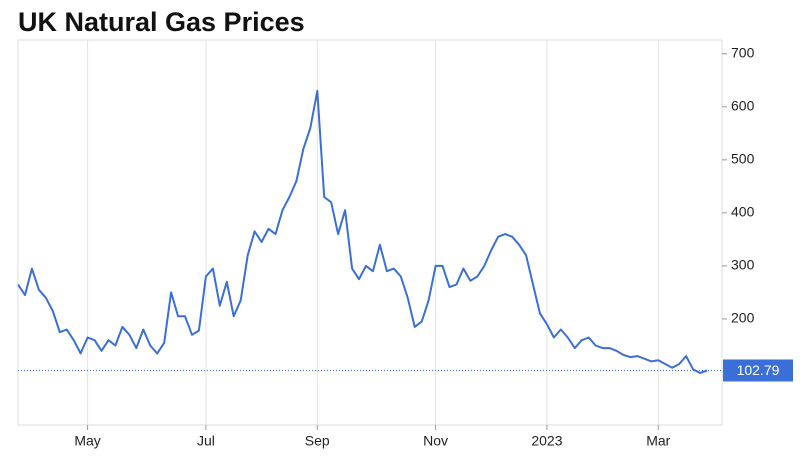  I want to click on x-tick-label: Mar, so click(658, 441).